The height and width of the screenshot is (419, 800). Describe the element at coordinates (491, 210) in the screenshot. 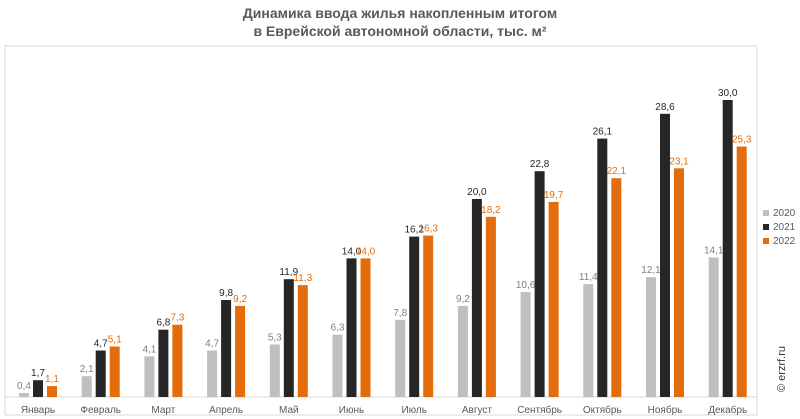

I see `value-label-2022-7: 18,2` at that location.